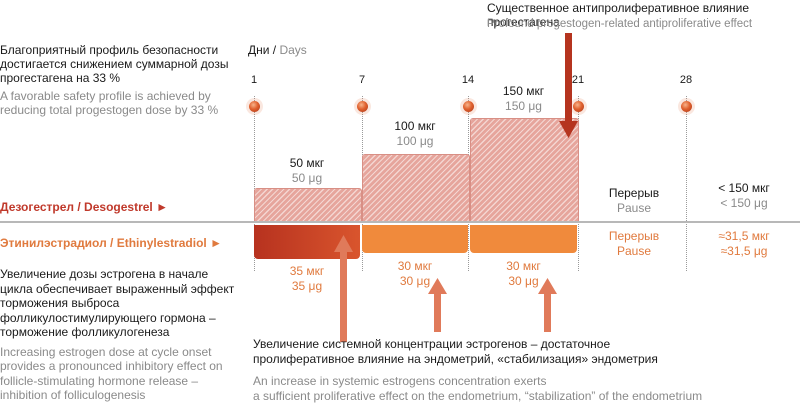 The image size is (800, 418). What do you see at coordinates (634, 193) in the screenshot?
I see `desogestrel-pause-ru: Перерыв` at bounding box center [634, 193].